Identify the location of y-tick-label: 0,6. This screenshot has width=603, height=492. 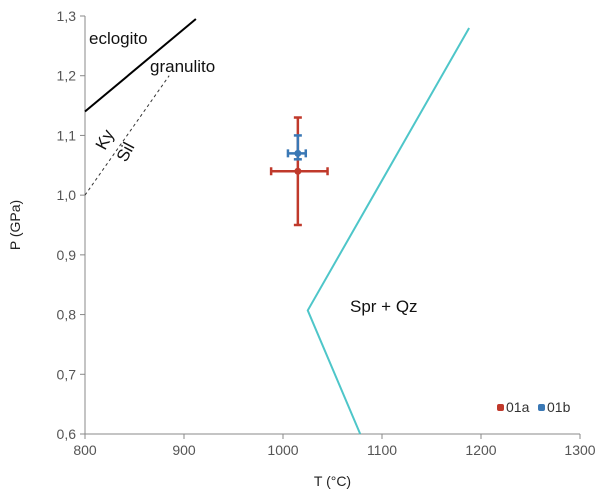
(67, 434).